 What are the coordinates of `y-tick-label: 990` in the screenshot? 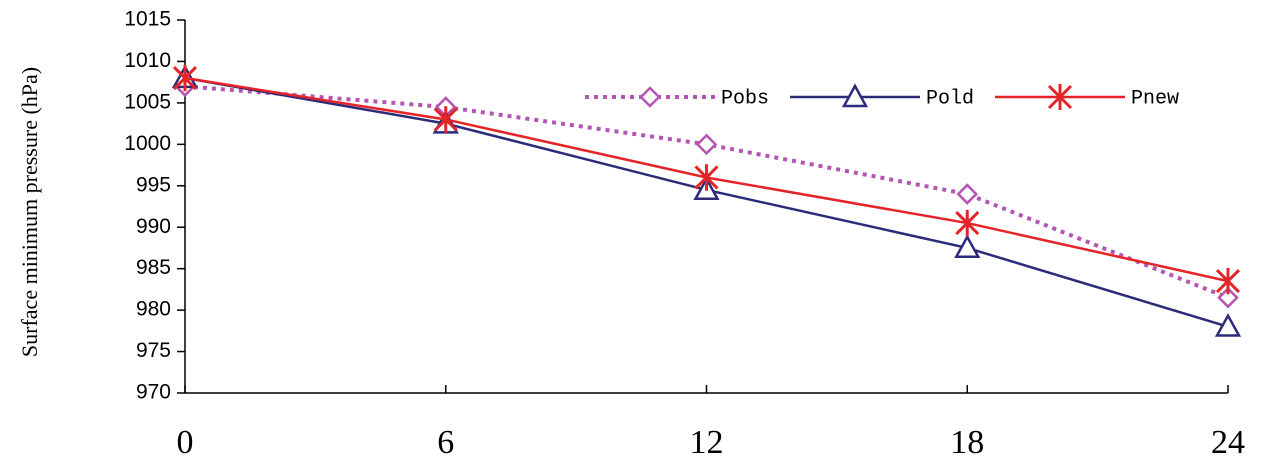 It's located at (153, 226).